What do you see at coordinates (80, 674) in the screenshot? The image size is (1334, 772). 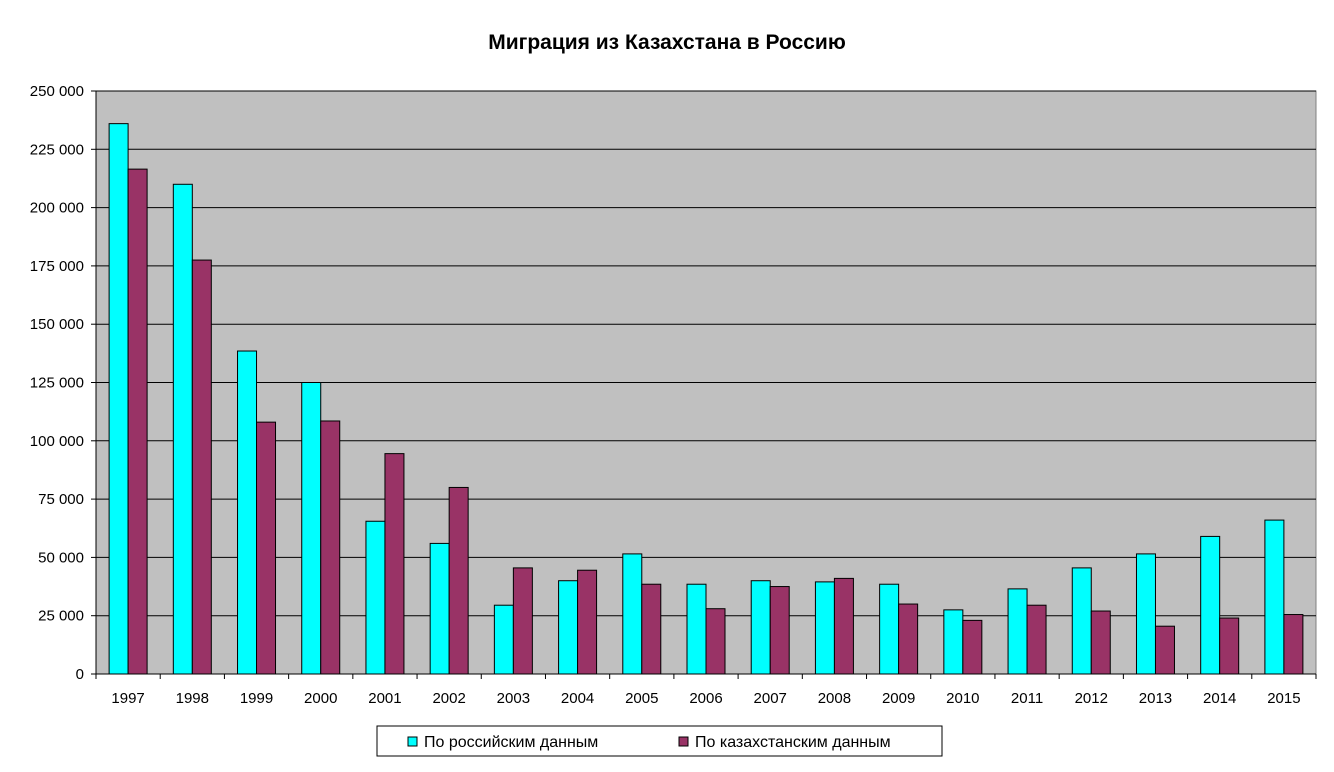 I see `y-tick-label: 0` at bounding box center [80, 674].